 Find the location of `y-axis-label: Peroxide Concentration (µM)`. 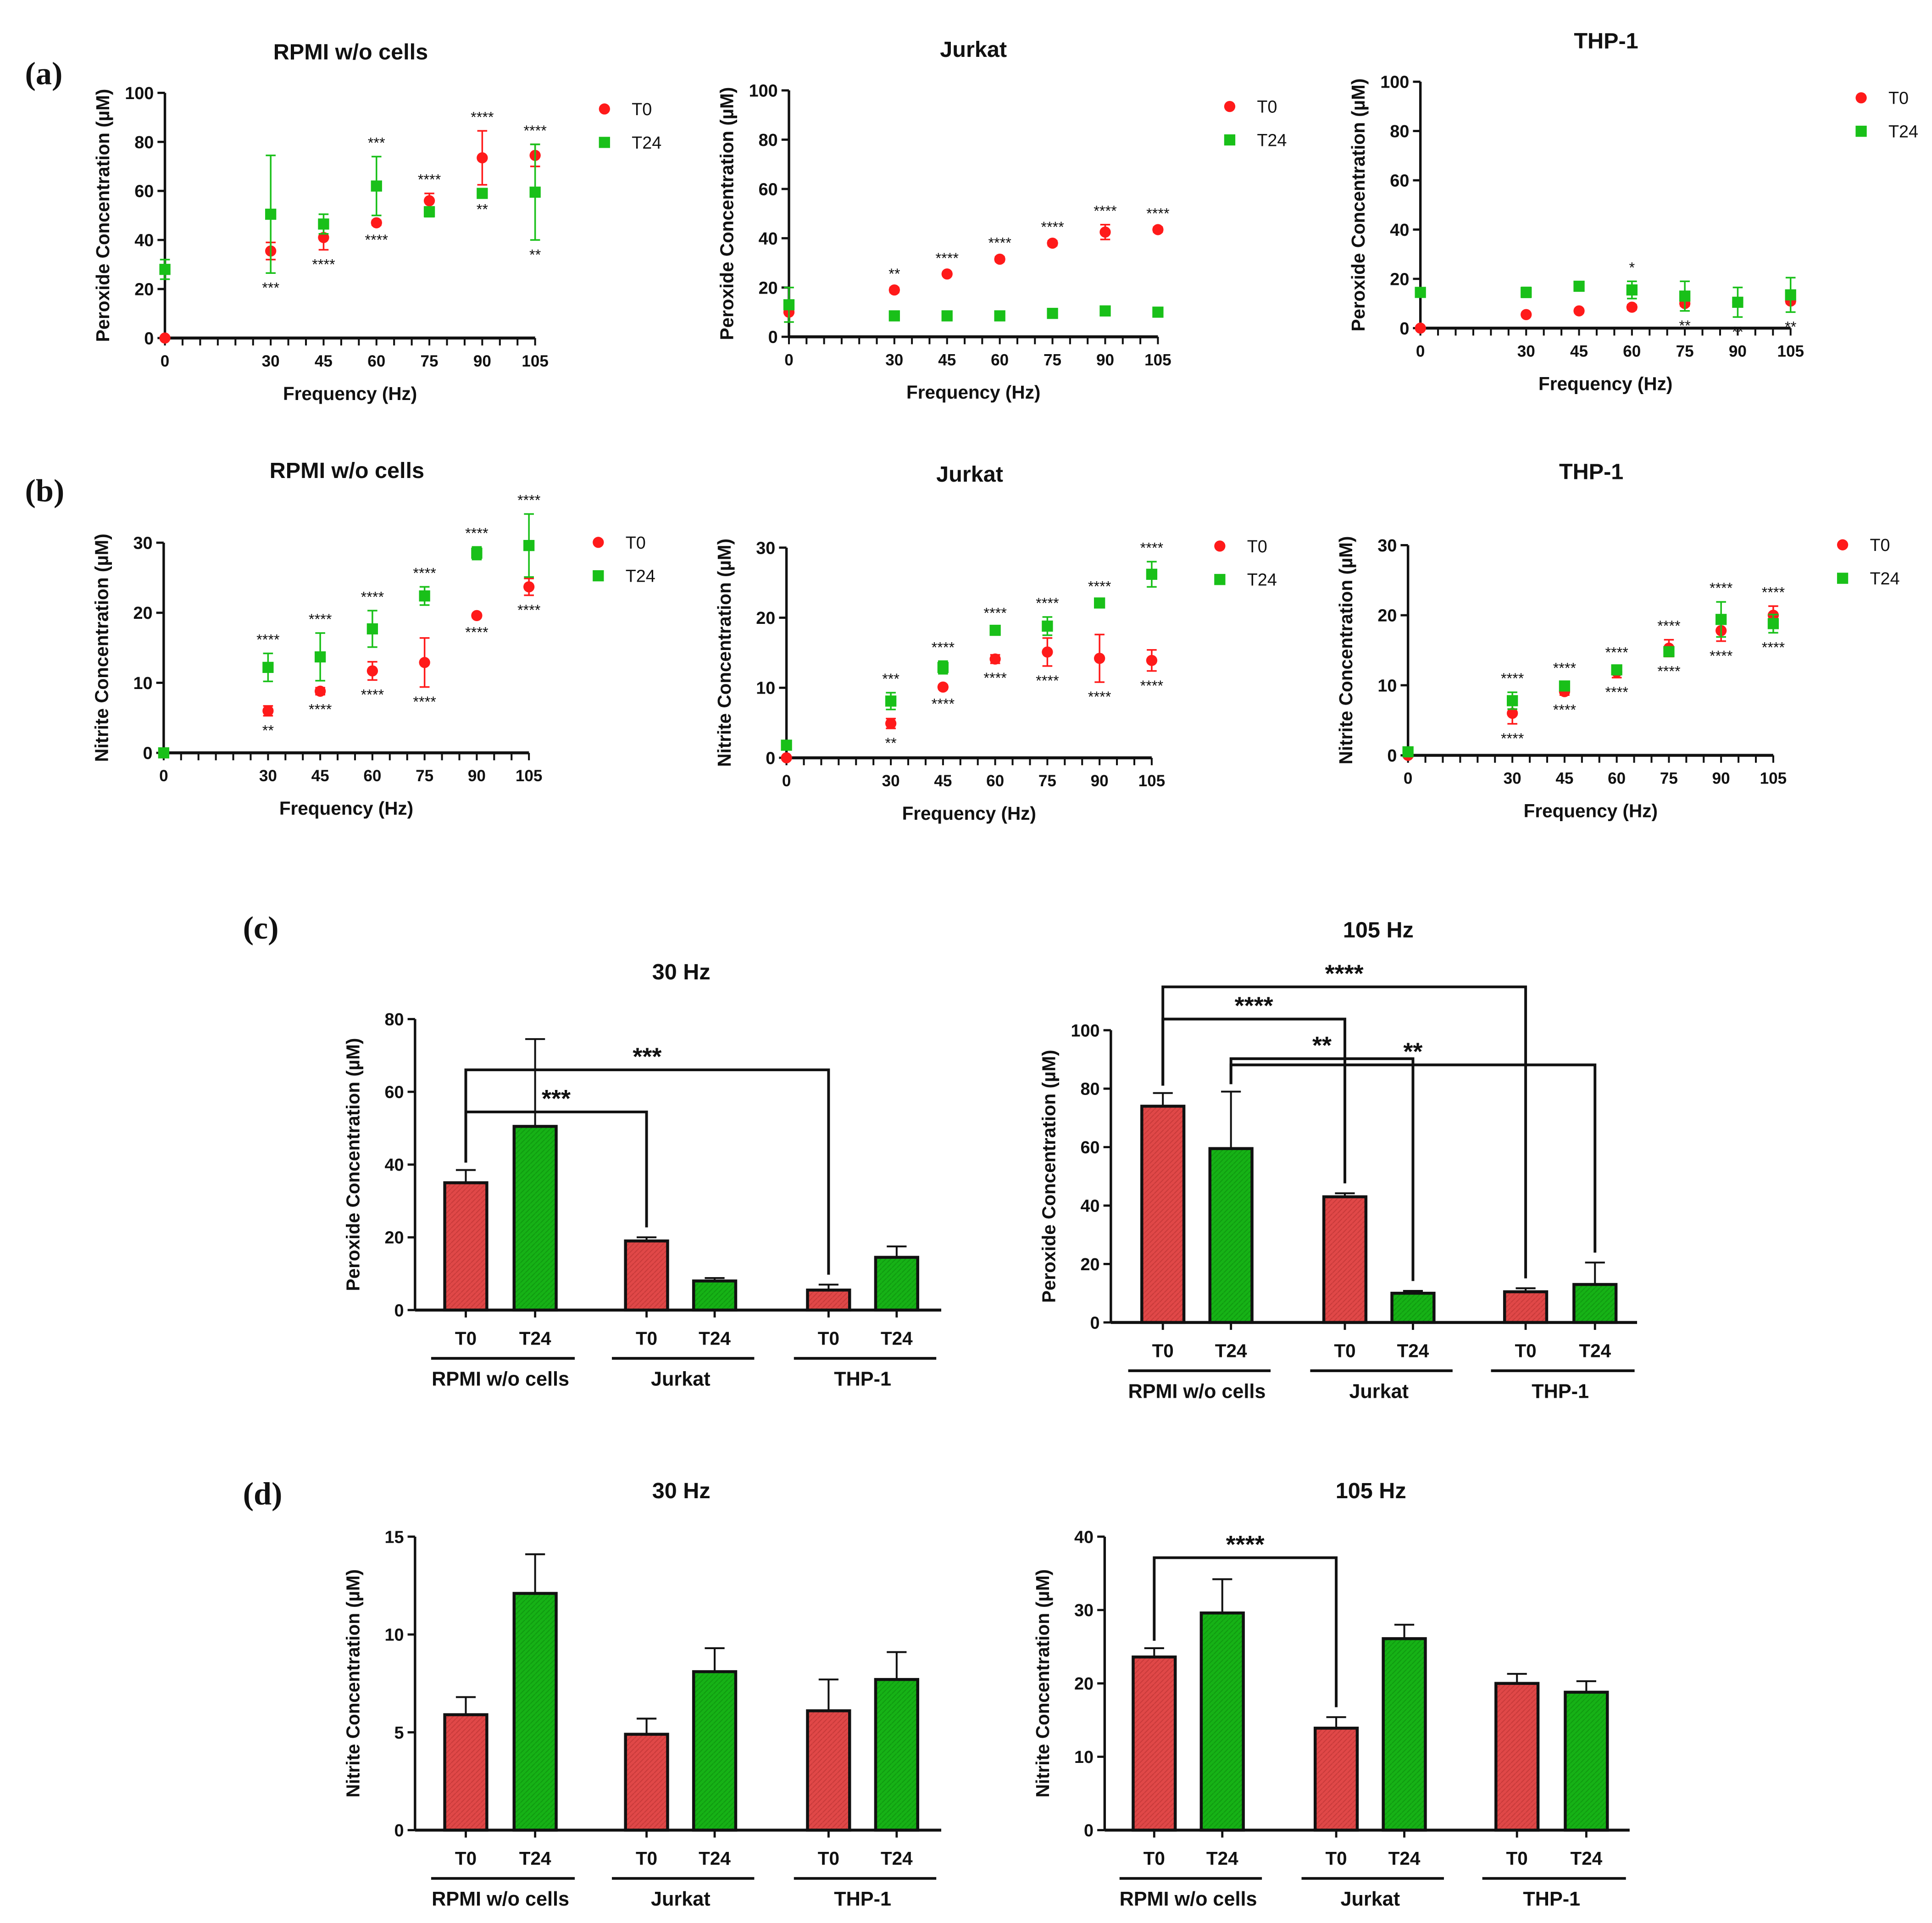

y-axis-label: Peroxide Concentration (µM) is located at coordinates (727, 213).